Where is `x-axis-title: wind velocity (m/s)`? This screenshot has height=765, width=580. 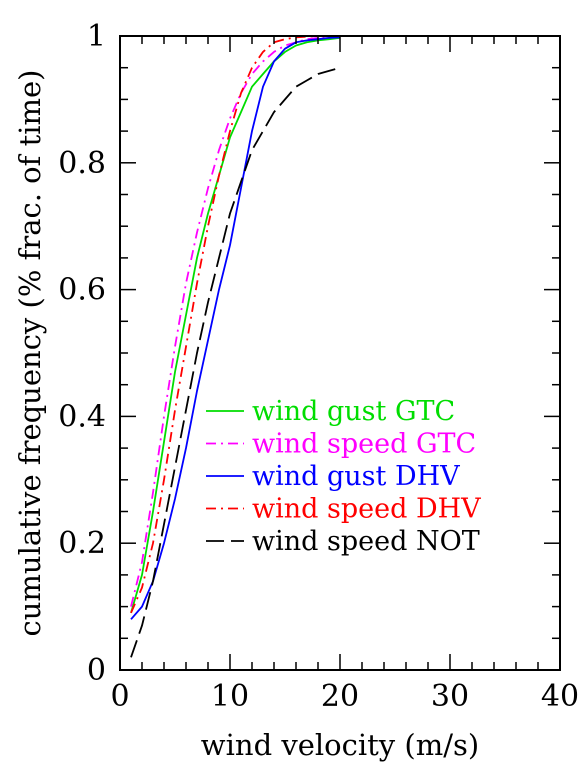
x-axis-title: wind velocity (m/s) is located at coordinates (340, 745).